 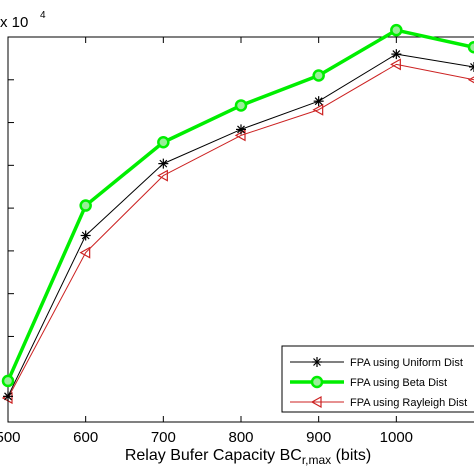 I want to click on x-tick-label: 500, so click(x=10, y=437).